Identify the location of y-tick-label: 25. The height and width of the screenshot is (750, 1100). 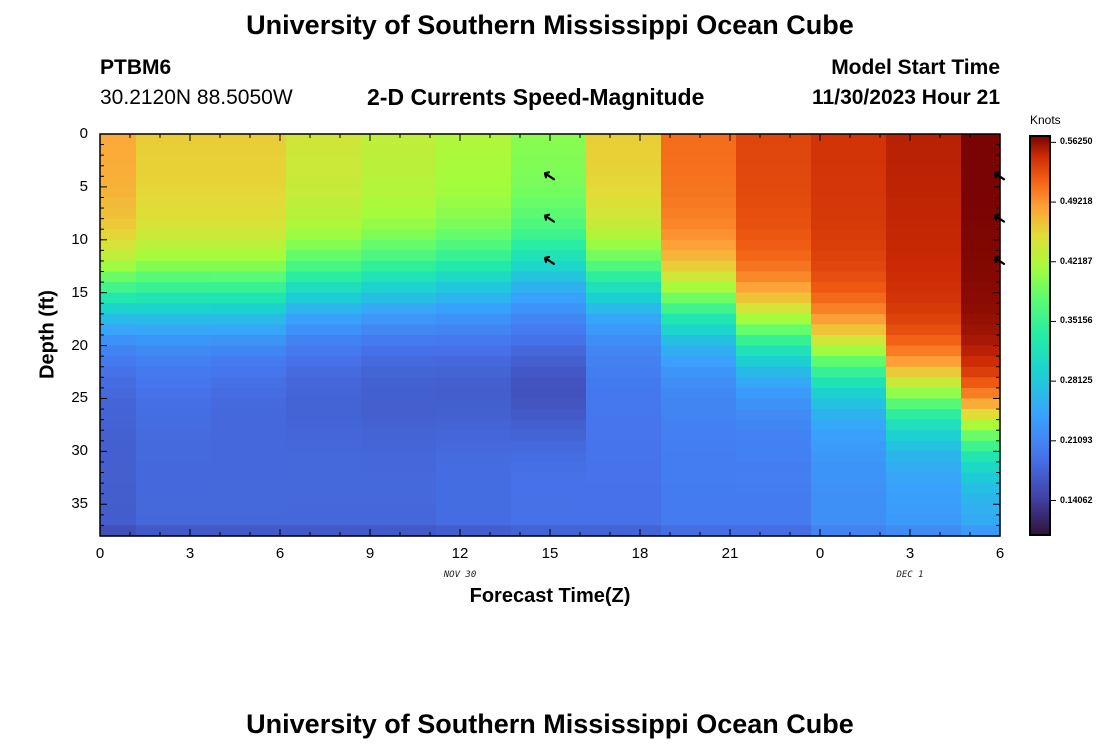
(79, 398).